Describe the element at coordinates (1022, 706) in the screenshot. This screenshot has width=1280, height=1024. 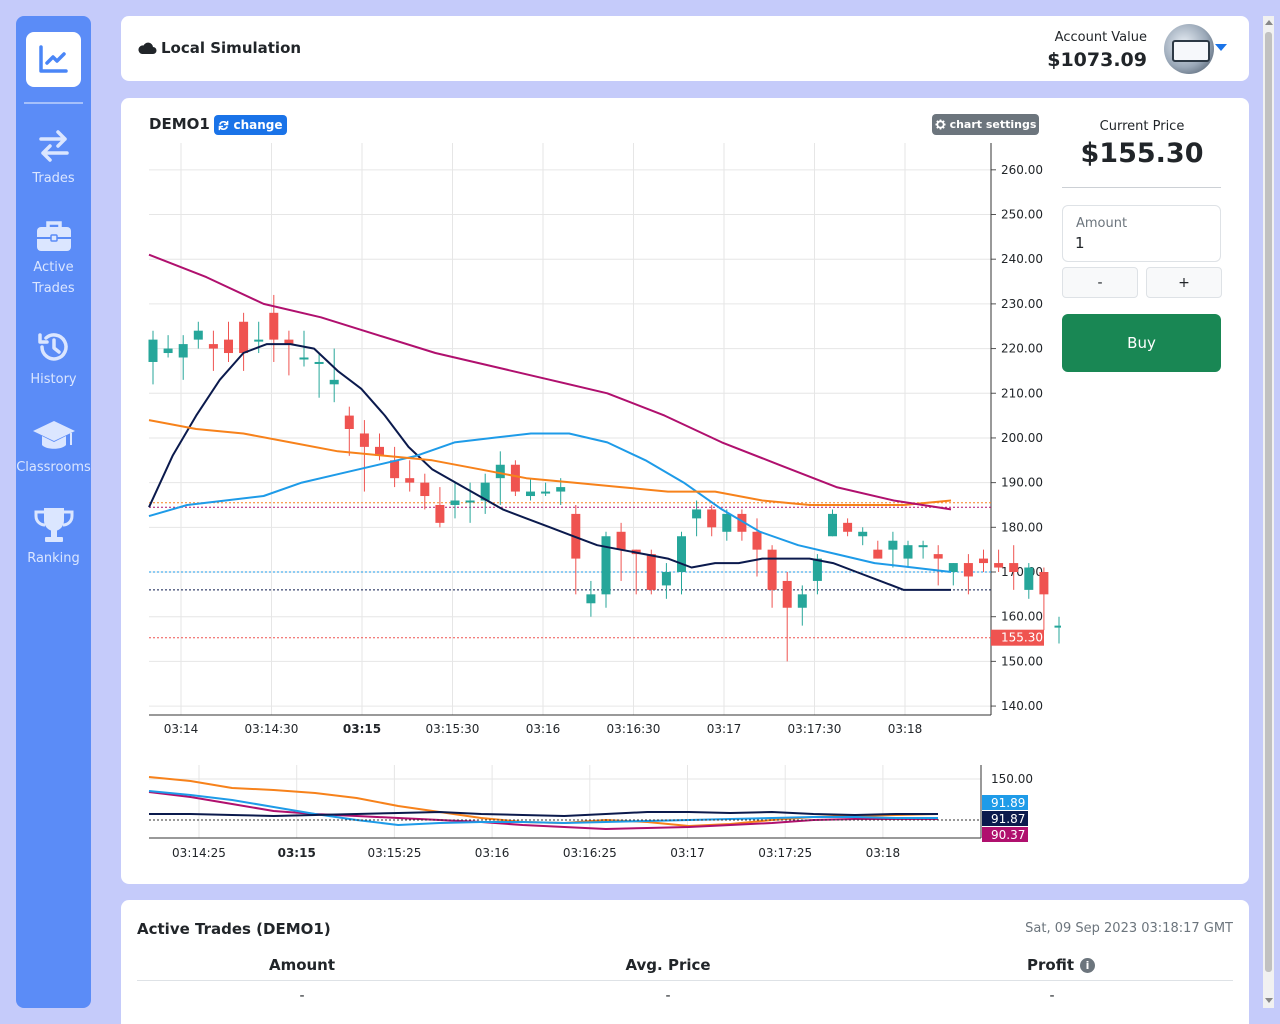
I see `y-axis-tick-label: 140.00` at that location.